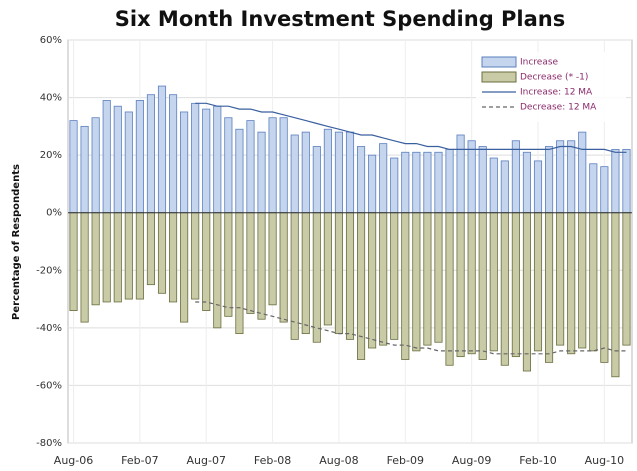  I want to click on x-tick-label: Feb-08, so click(272, 460).